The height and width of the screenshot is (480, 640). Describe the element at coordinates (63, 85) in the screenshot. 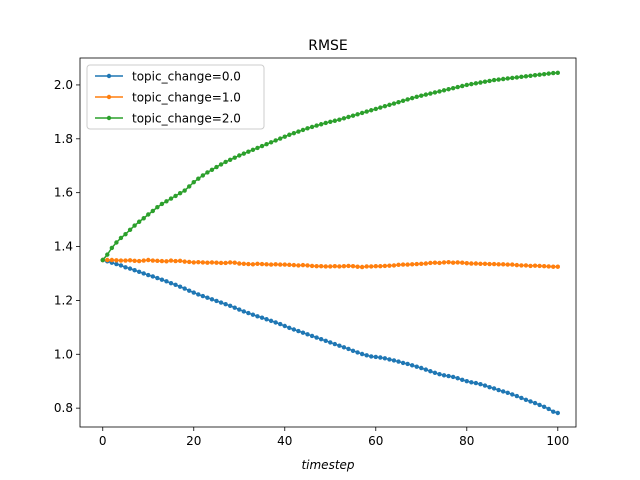

I see `y-tick-label: 2.0` at that location.